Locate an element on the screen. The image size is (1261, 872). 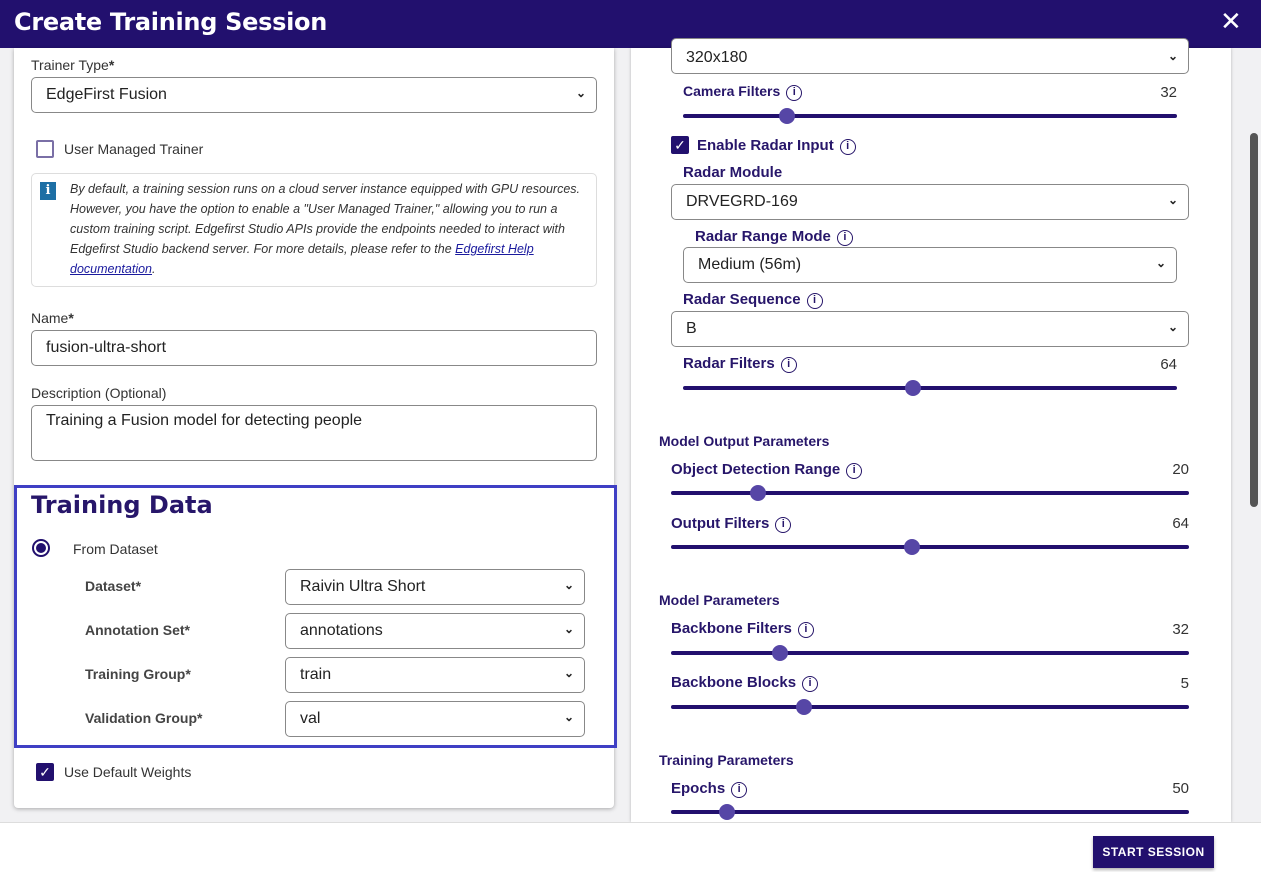
backbone-filters-value: 32 is located at coordinates (1180, 629).